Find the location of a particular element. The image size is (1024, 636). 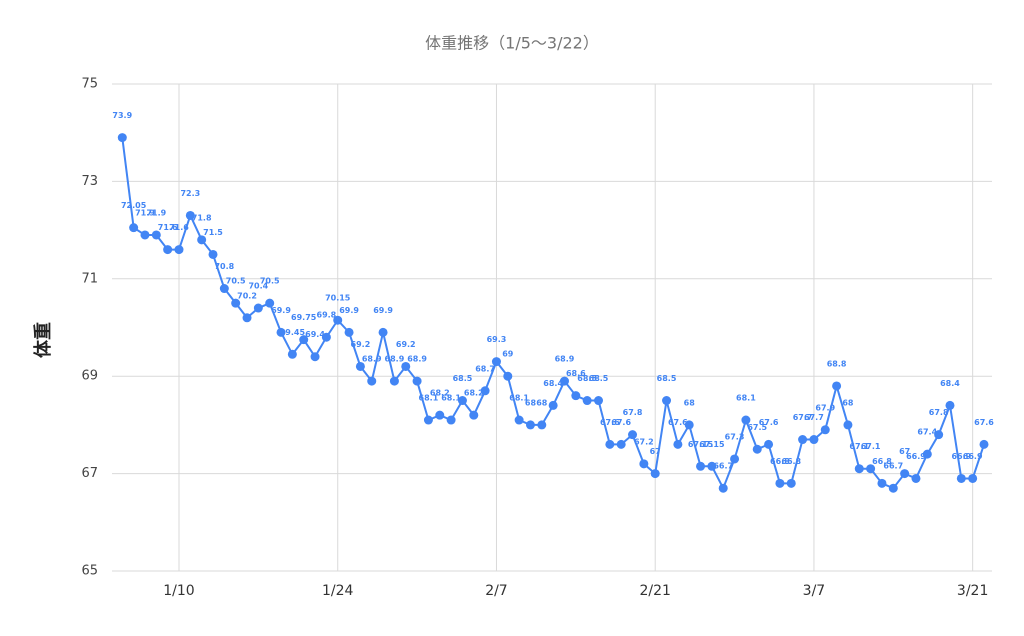

x-tick-label: 1/24 is located at coordinates (338, 591).